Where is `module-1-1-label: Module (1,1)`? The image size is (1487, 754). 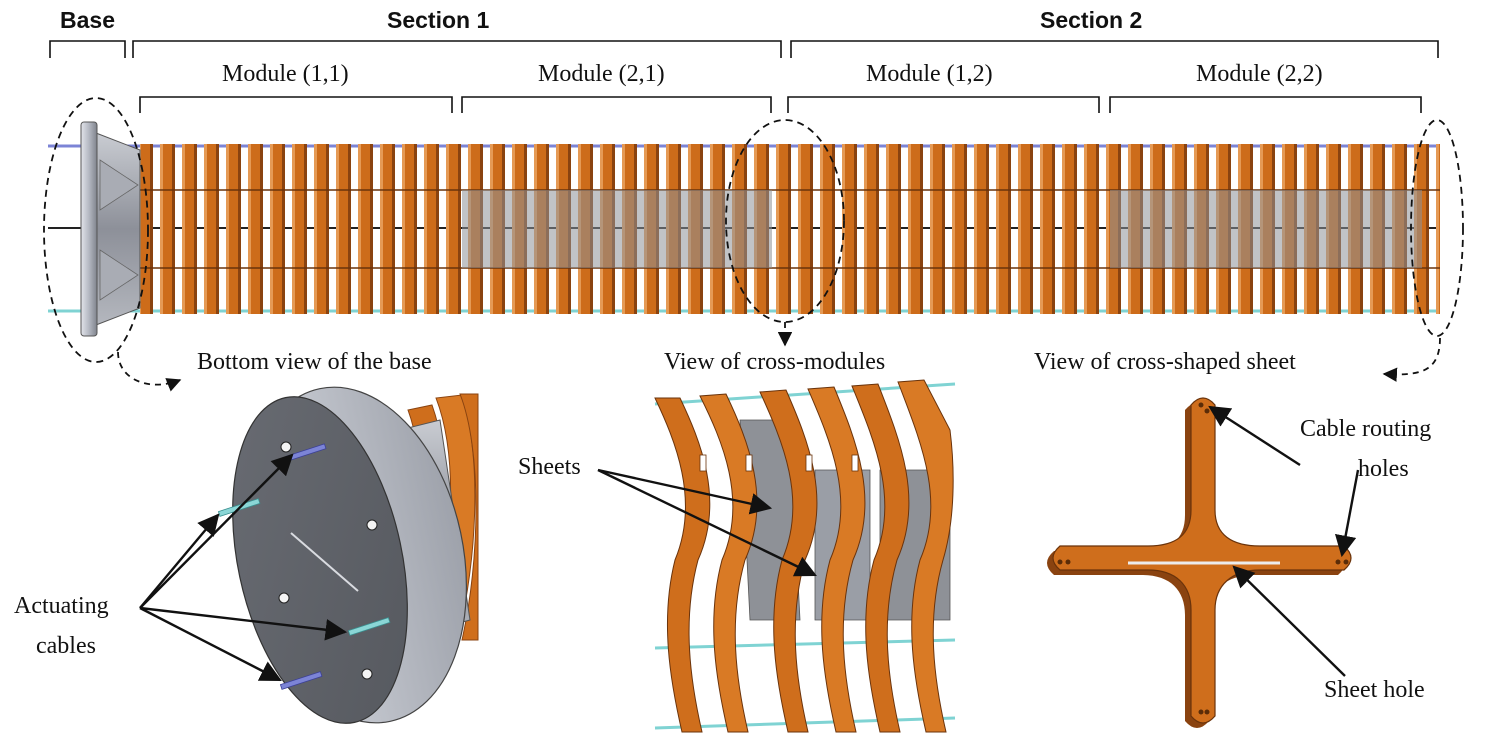 module-1-1-label: Module (1,1) is located at coordinates (285, 74).